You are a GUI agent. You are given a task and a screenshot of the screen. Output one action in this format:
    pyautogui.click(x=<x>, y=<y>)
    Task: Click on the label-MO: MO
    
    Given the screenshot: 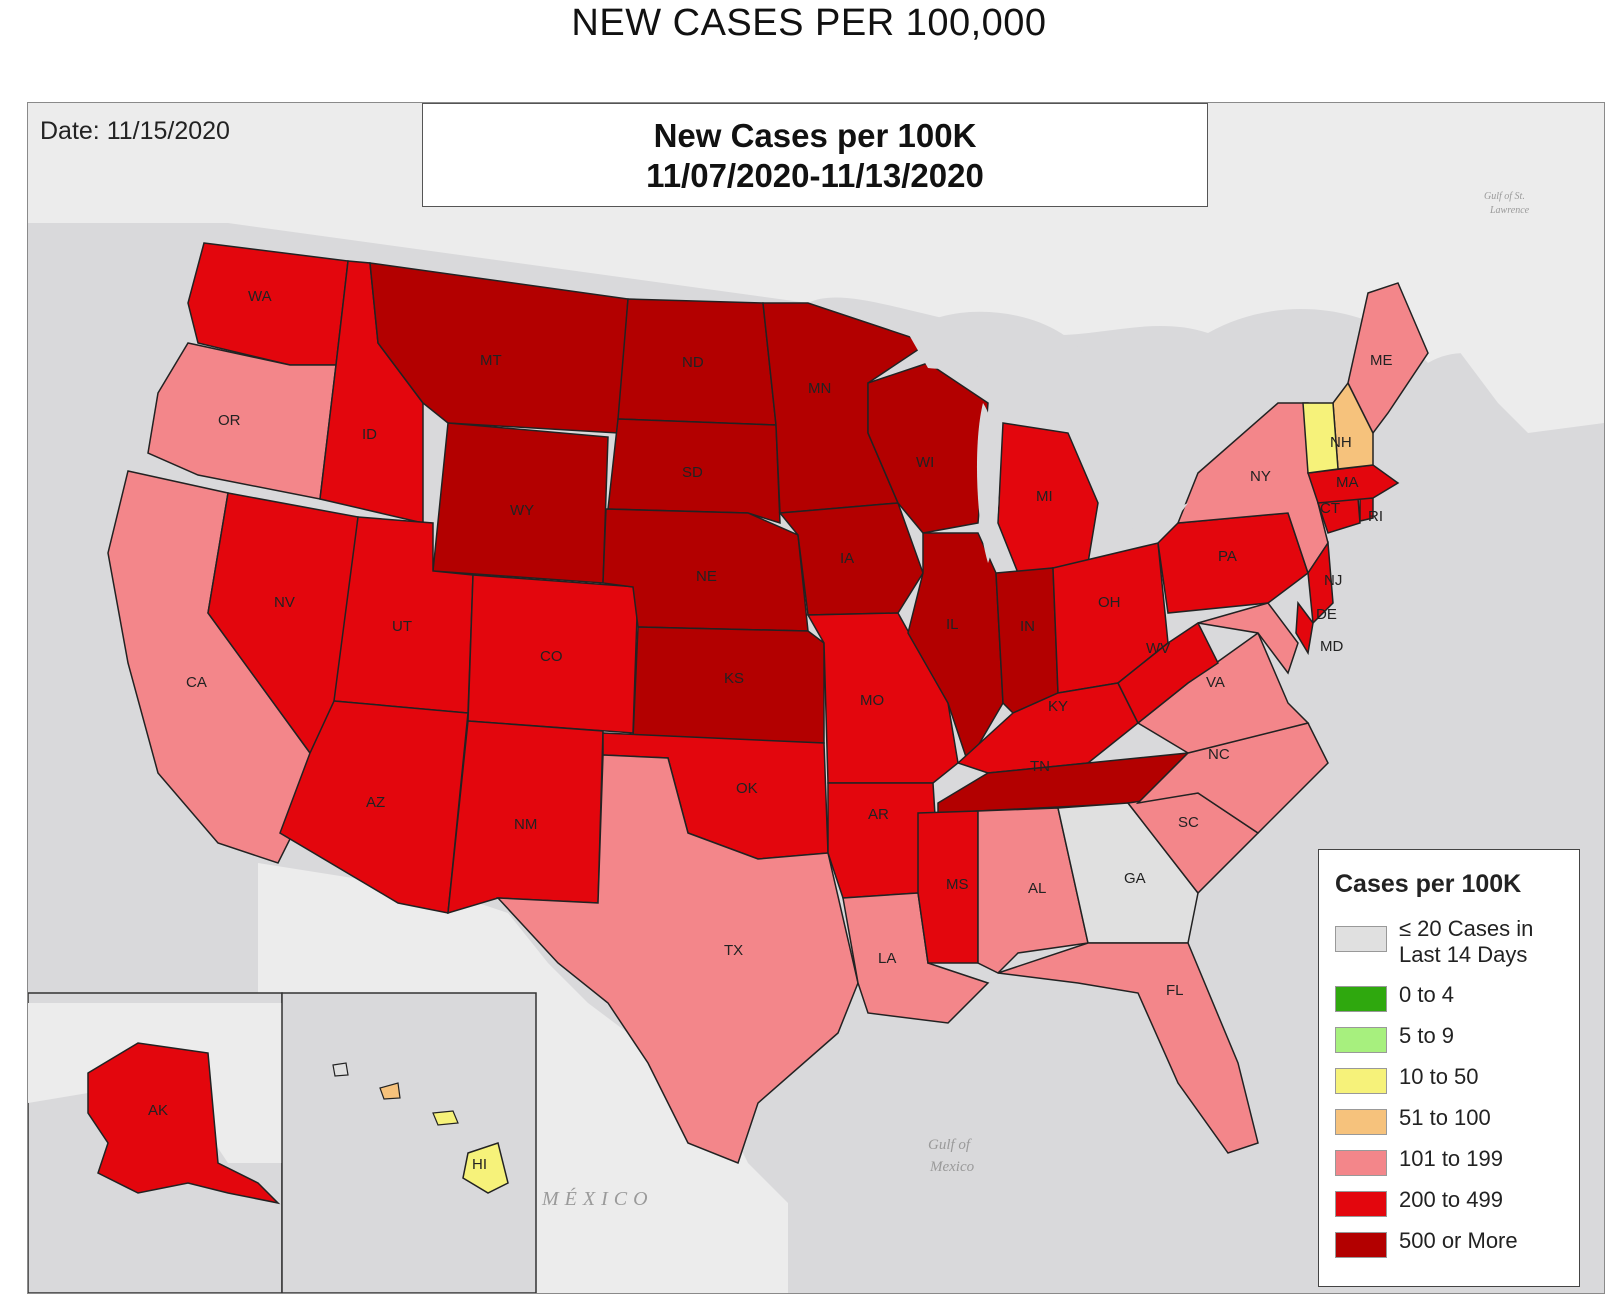 What is the action you would take?
    pyautogui.click(x=872, y=700)
    